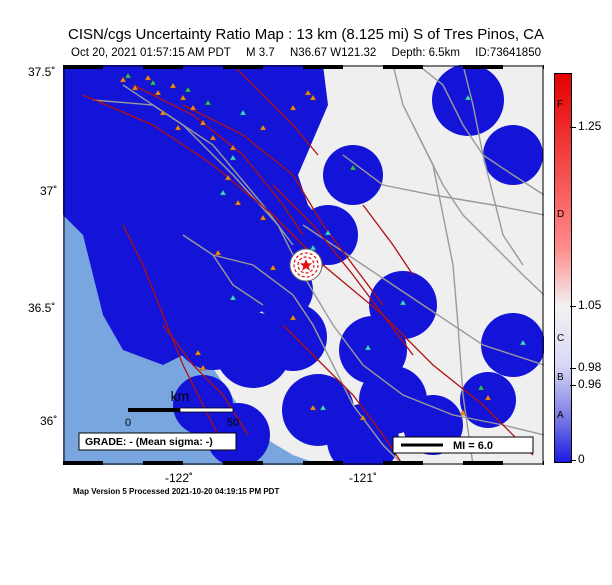 The height and width of the screenshot is (585, 612). What do you see at coordinates (42, 72) in the screenshot?
I see `lat-label-37.5: 37.5˚` at bounding box center [42, 72].